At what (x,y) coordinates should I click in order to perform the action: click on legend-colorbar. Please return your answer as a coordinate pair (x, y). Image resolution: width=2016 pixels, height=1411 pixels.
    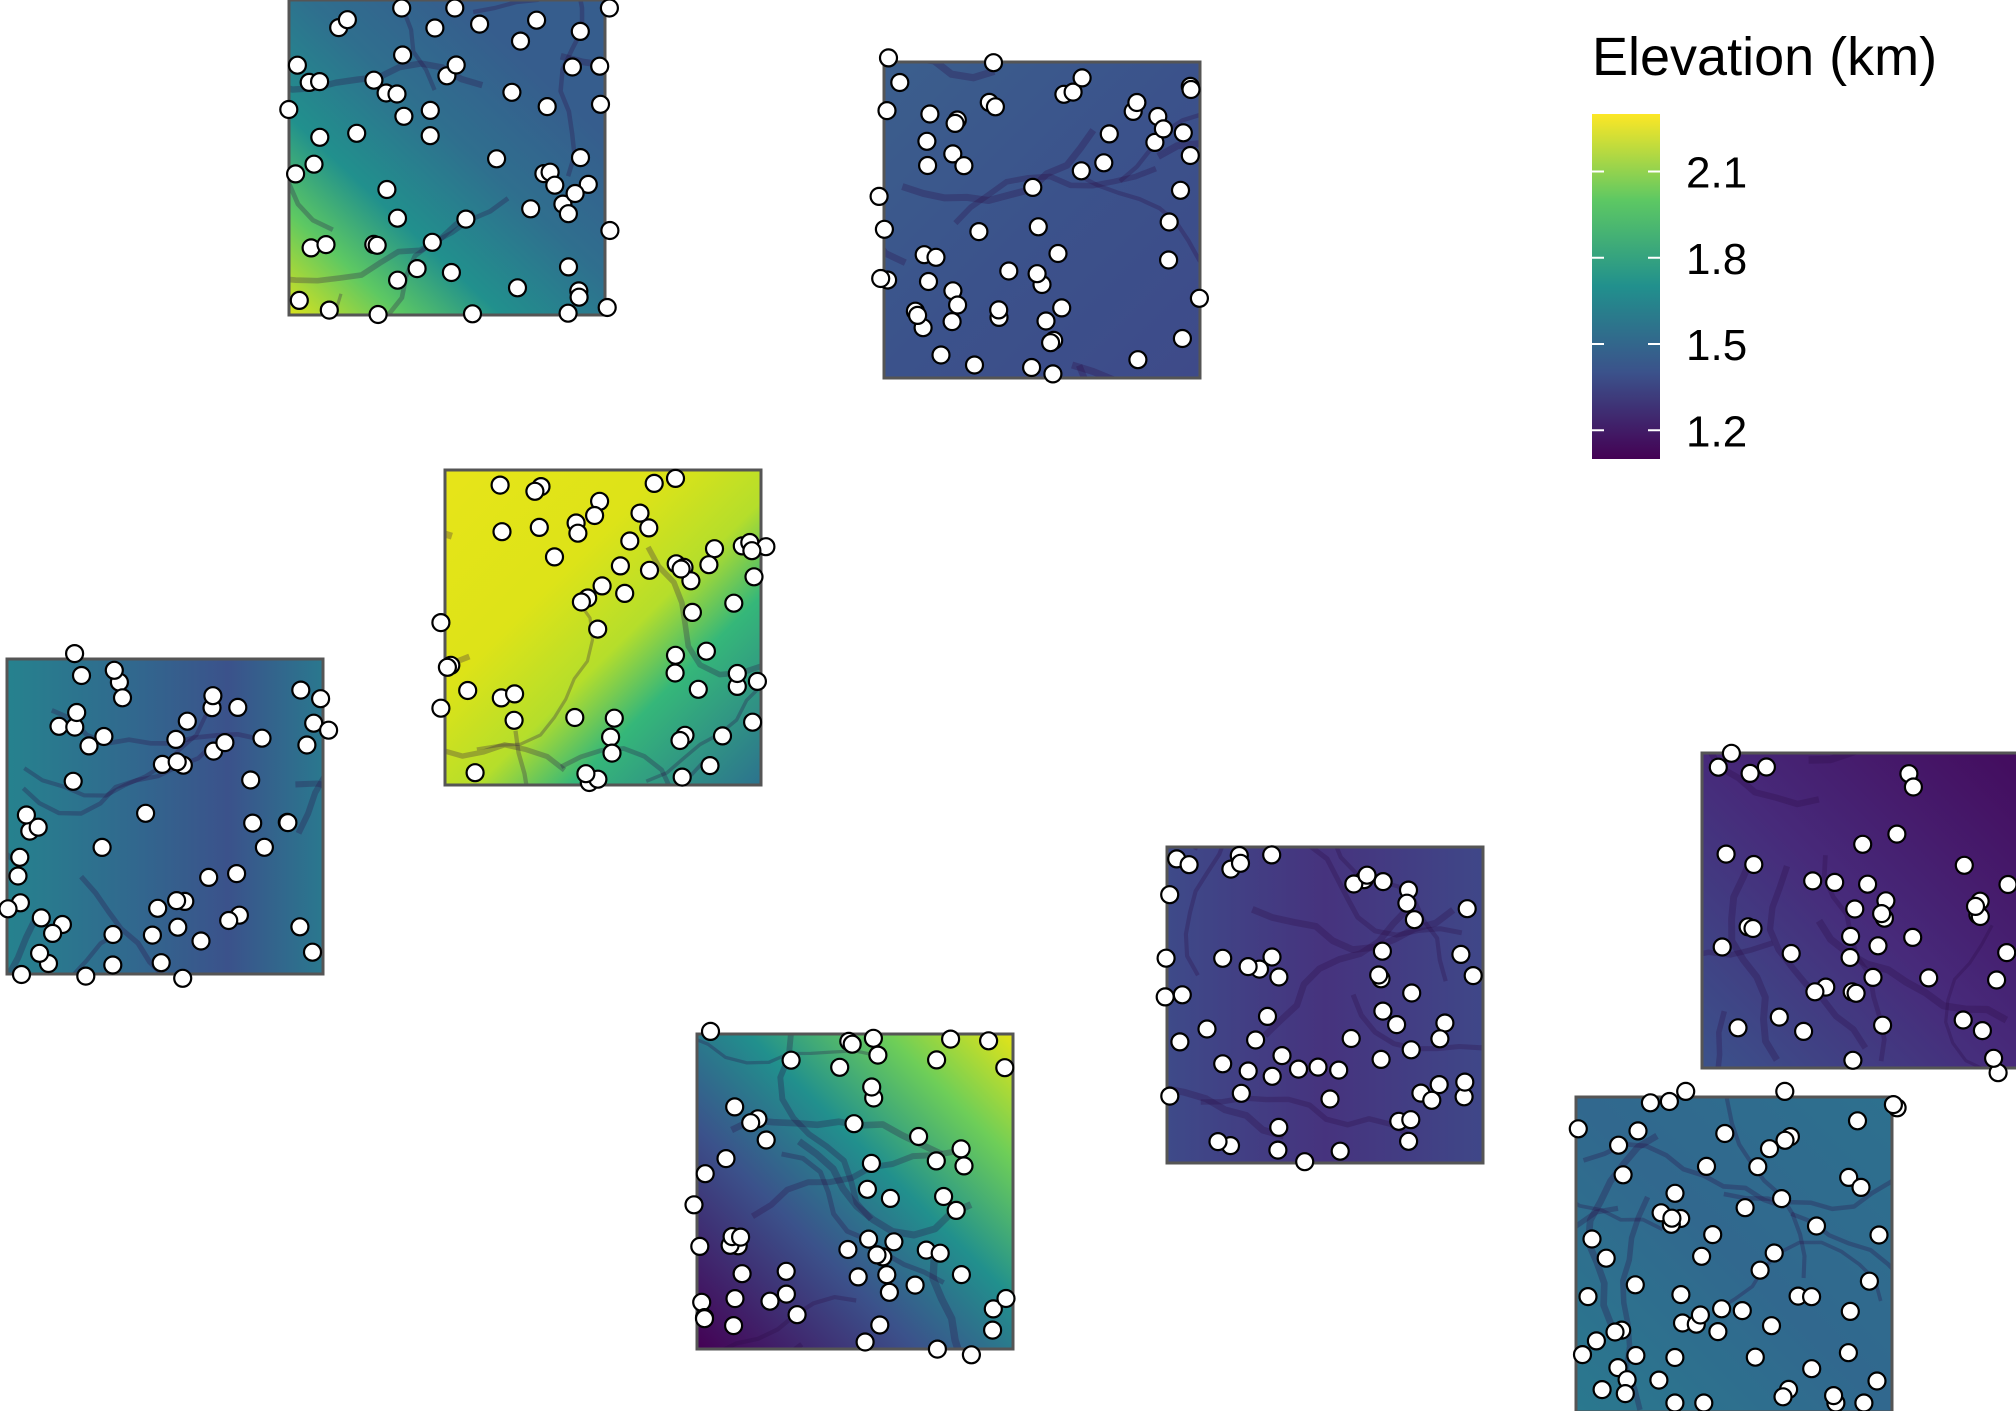
    Looking at the image, I should click on (1626, 286).